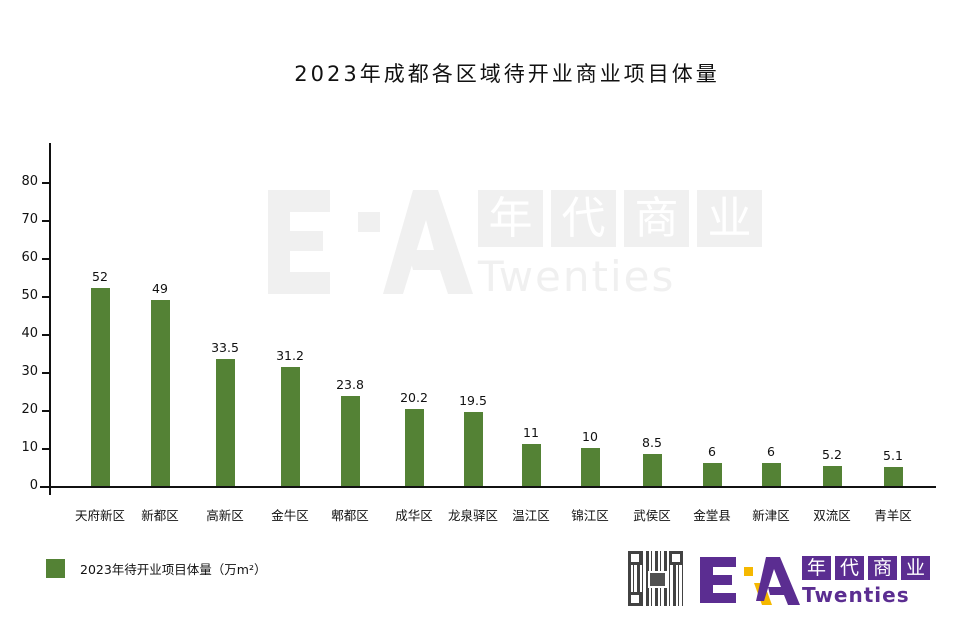 This screenshot has height=622, width=960. Describe the element at coordinates (866, 568) in the screenshot. I see `logo-chinese: 年 代 商 业` at that location.